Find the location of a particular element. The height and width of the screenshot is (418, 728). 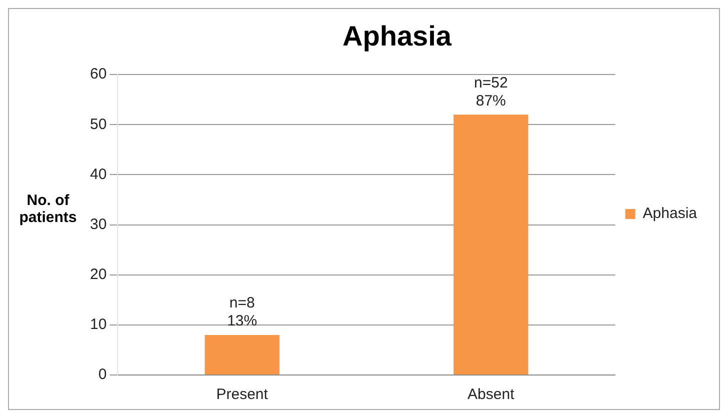

y-tick-label: 10 is located at coordinates (98, 325).